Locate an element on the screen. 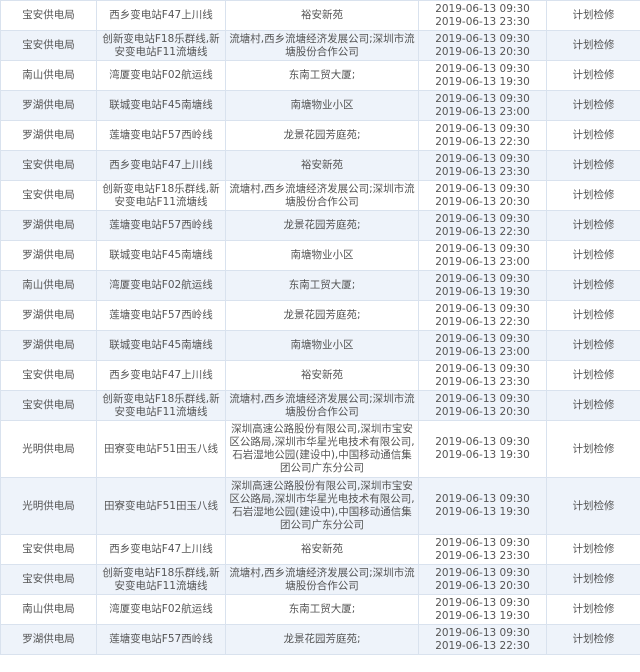  area-cell: 南塘物业小区 is located at coordinates (322, 105).